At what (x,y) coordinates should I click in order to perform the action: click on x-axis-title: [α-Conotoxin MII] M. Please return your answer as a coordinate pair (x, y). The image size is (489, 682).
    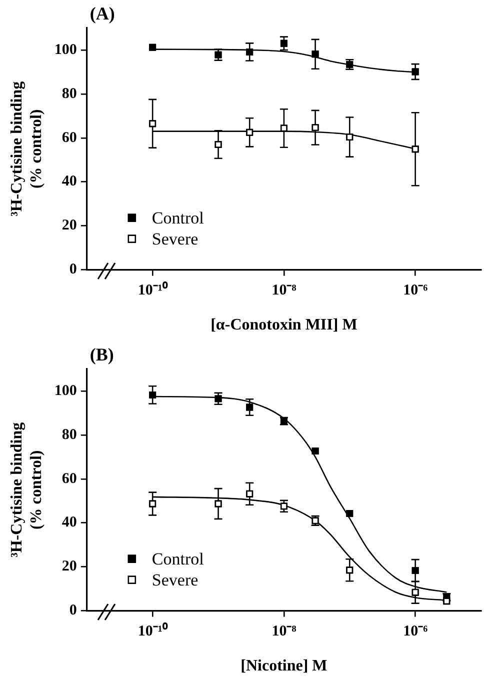
    Looking at the image, I should click on (284, 325).